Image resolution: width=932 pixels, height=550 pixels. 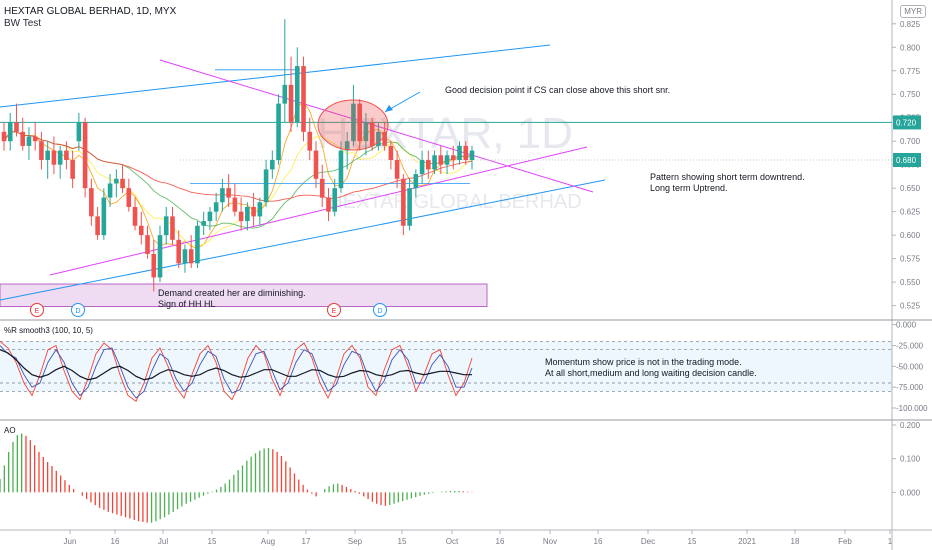 What do you see at coordinates (268, 541) in the screenshot?
I see `x-tick-label: Aug` at bounding box center [268, 541].